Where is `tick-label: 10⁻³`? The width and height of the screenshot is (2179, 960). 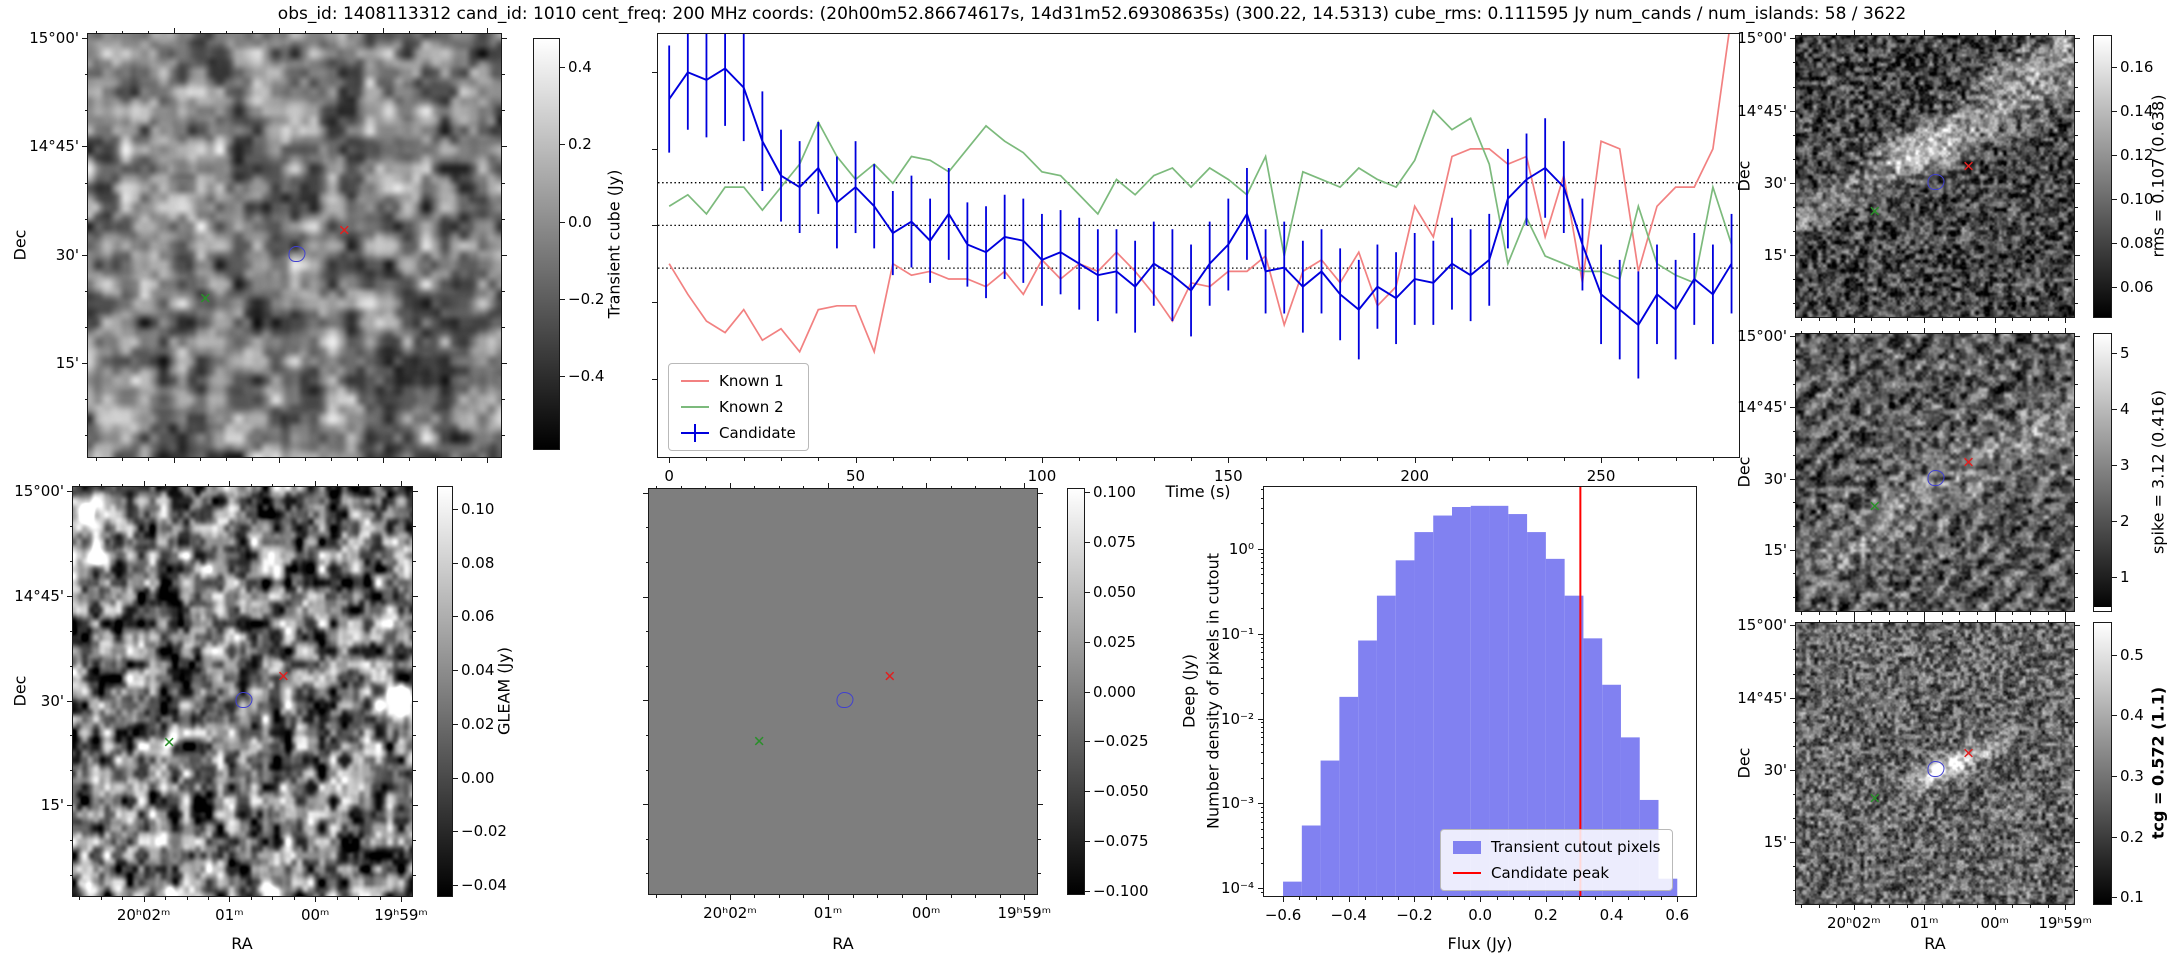
tick-label: 10⁻³ is located at coordinates (1237, 803).